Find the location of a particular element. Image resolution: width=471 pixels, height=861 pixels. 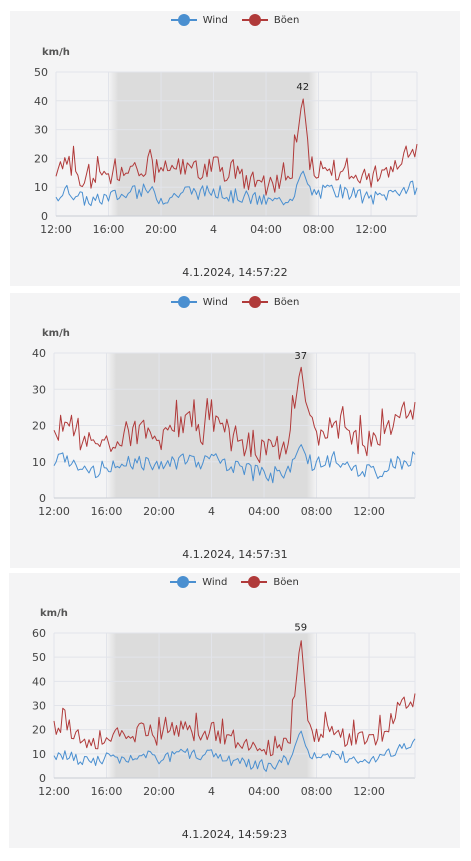

chart-timestamp: 4.1.2024, 14:57:31 is located at coordinates (235, 554).